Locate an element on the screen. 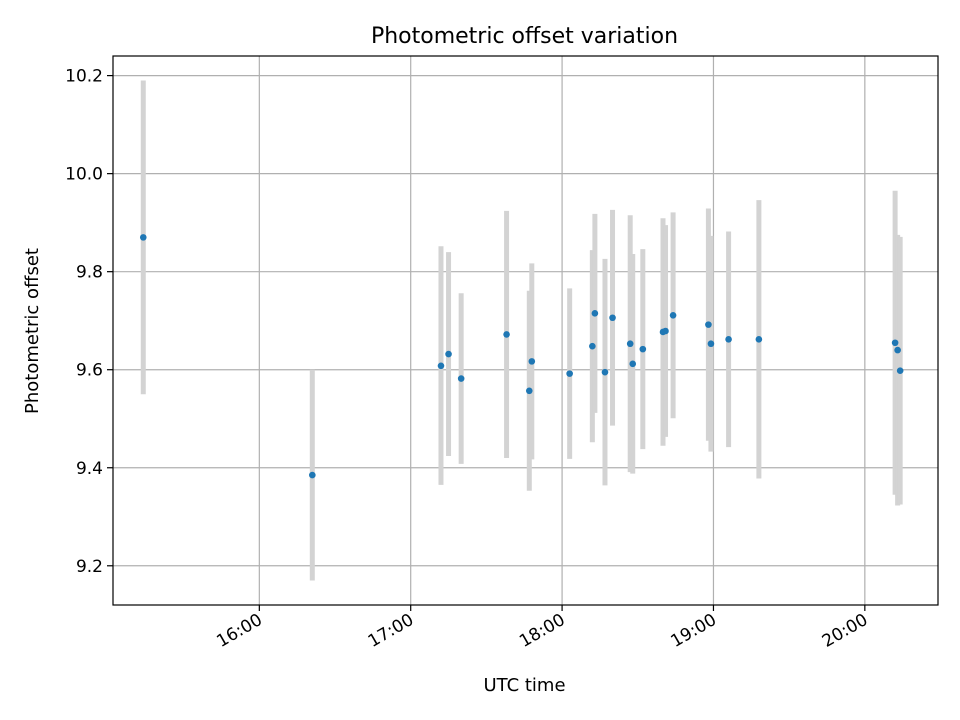  y-tick-label: 9.8 is located at coordinates (89, 273).